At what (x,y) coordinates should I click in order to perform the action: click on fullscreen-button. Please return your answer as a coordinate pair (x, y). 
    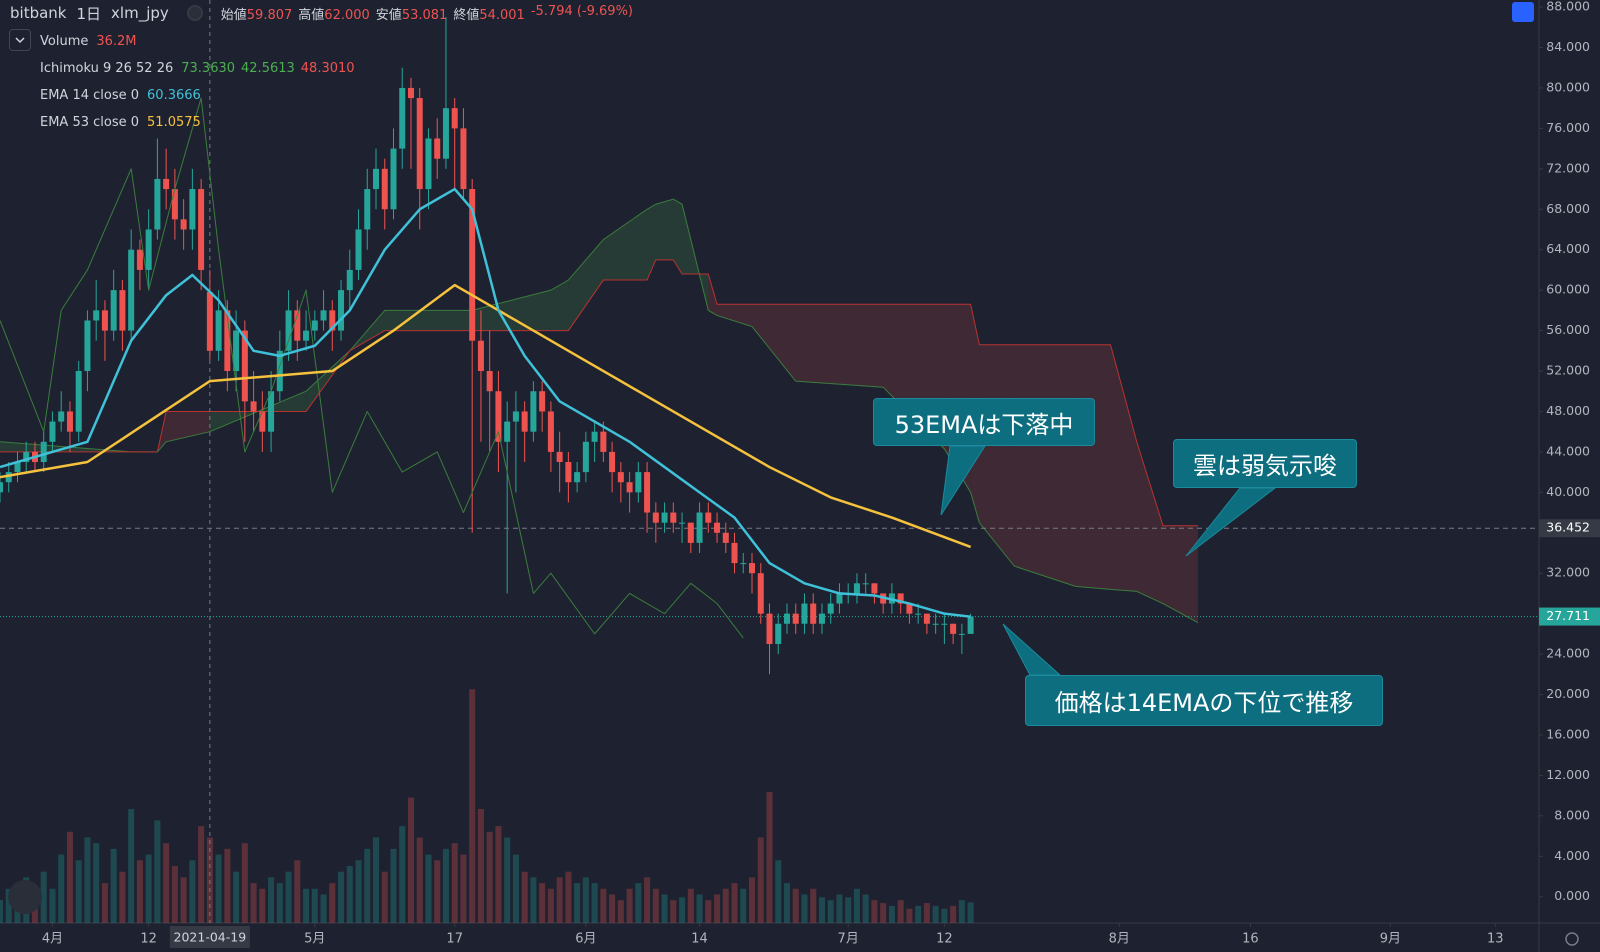
    Looking at the image, I should click on (1523, 12).